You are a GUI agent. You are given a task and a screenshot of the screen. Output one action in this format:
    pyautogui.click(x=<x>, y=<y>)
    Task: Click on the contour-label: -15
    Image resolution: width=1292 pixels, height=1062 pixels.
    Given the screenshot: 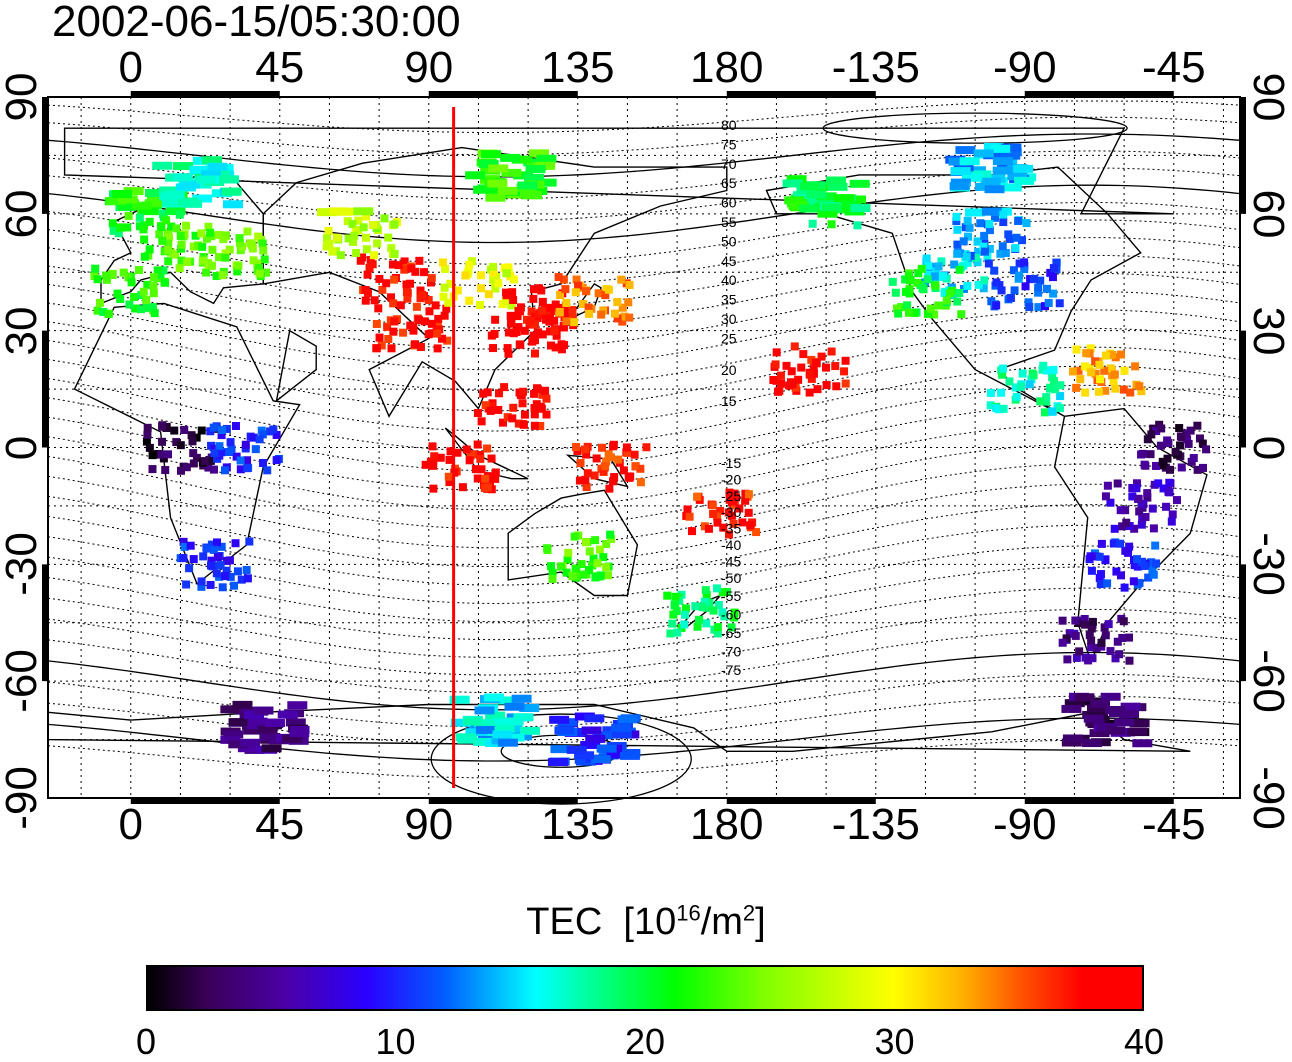 What is the action you would take?
    pyautogui.click(x=731, y=463)
    